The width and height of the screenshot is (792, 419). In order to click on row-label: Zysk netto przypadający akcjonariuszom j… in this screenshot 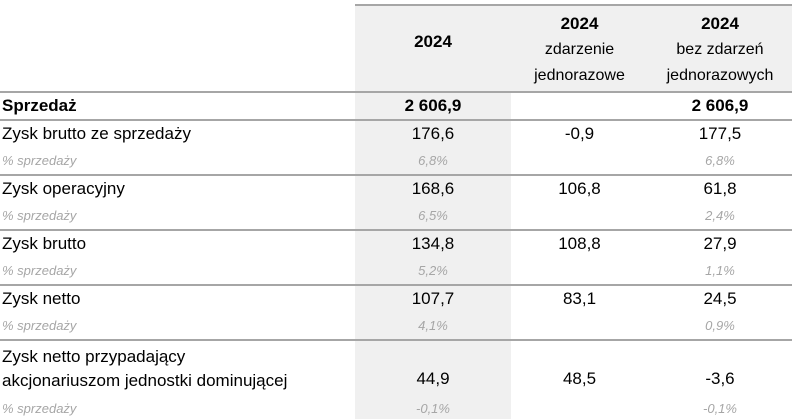, I will do `click(177, 367)`.